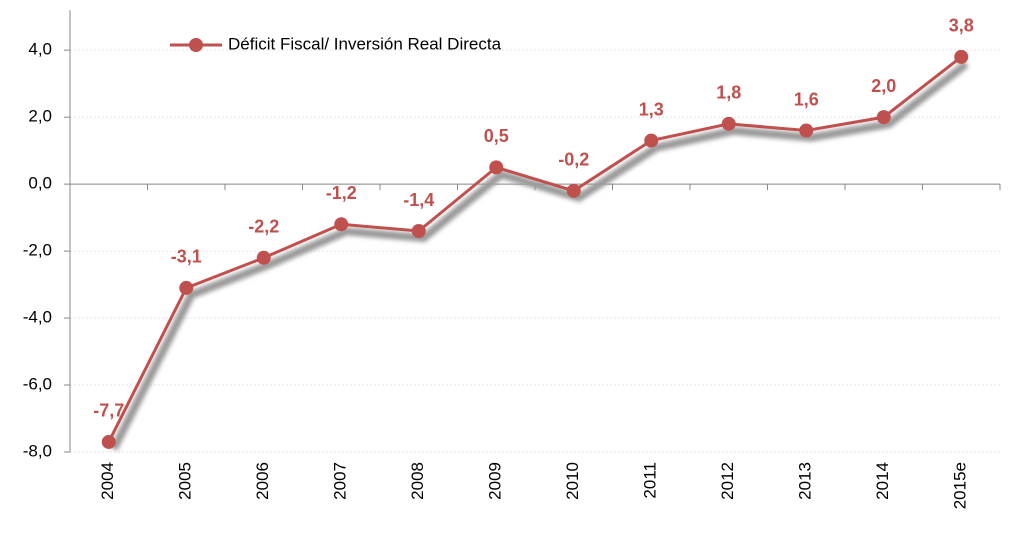 The width and height of the screenshot is (1016, 533). I want to click on x-tick-label: 2006, so click(262, 481).